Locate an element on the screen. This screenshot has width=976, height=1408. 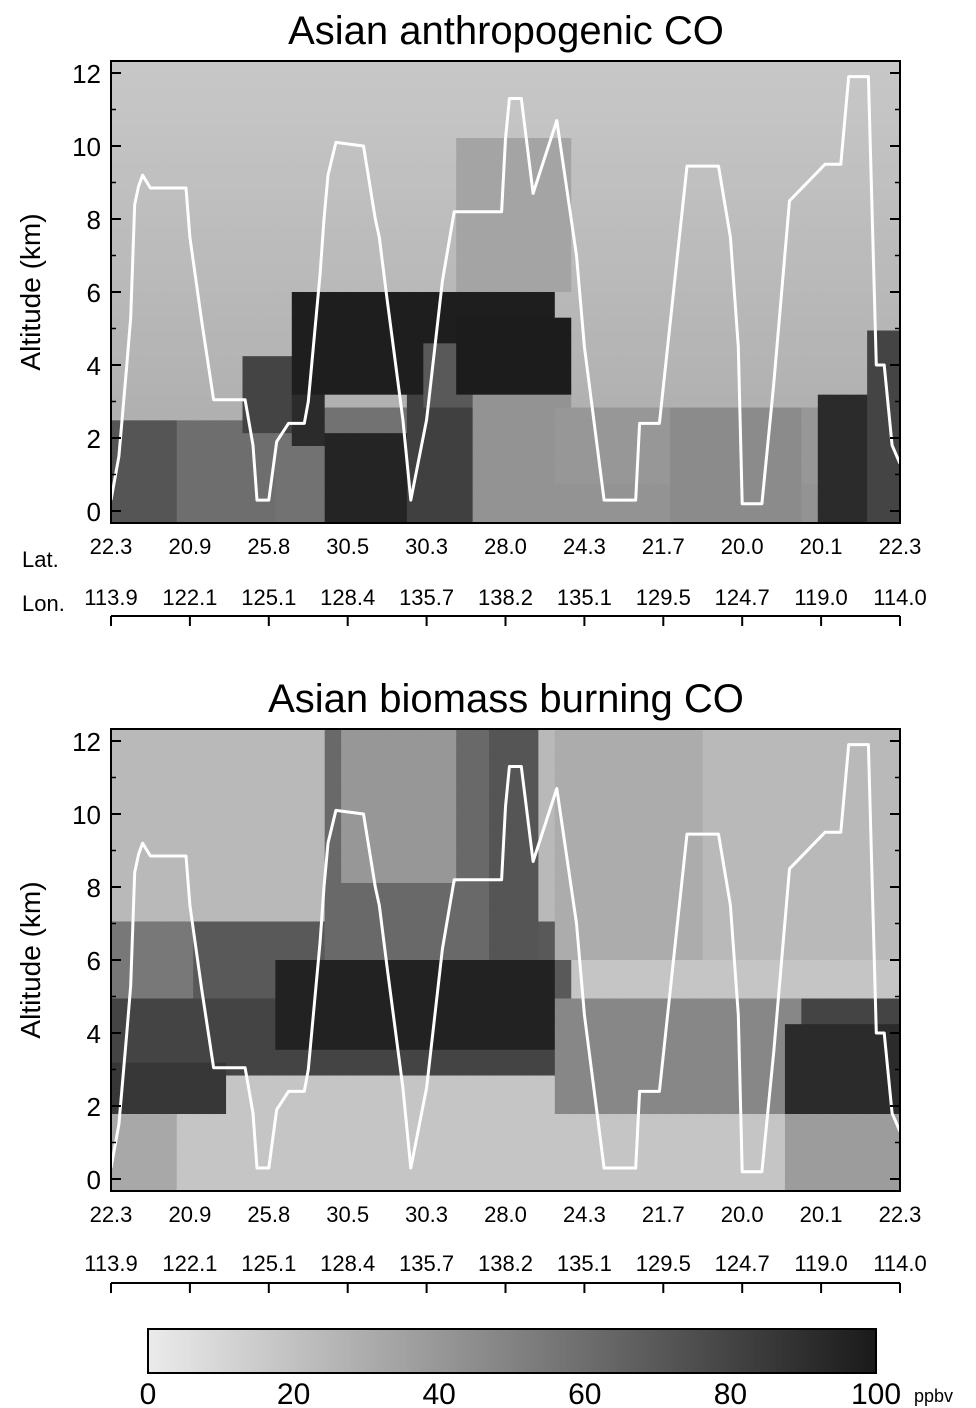
y-tick-label: 2 is located at coordinates (94, 439).